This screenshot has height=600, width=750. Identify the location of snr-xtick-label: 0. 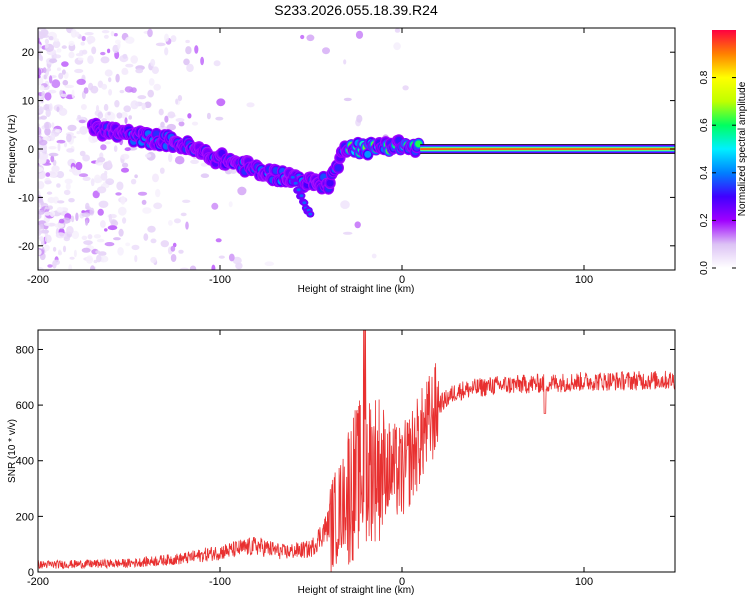
(402, 582).